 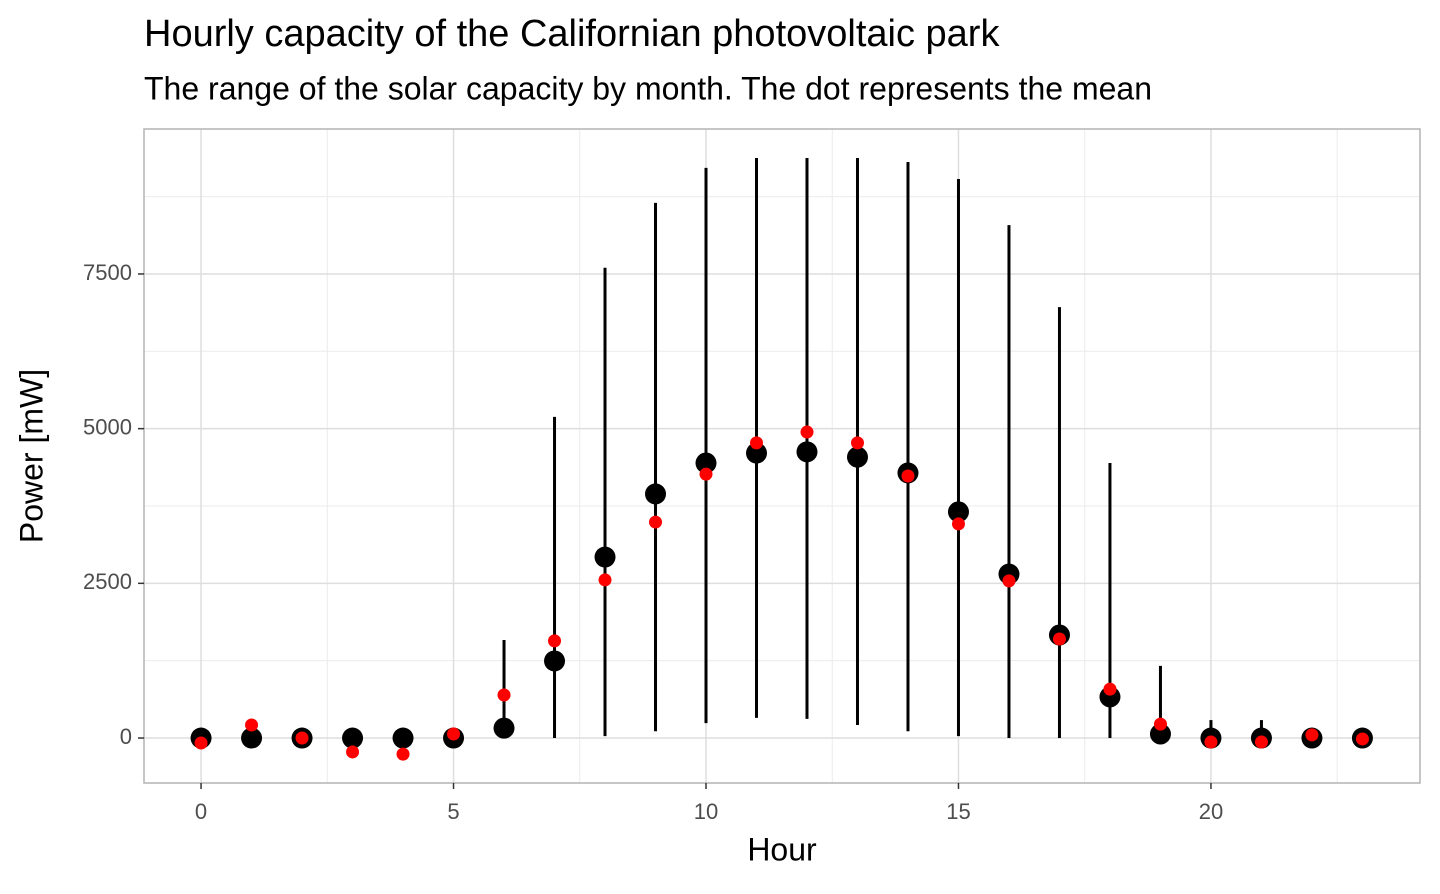 What do you see at coordinates (107, 426) in the screenshot?
I see `y-tick-label: 5000` at bounding box center [107, 426].